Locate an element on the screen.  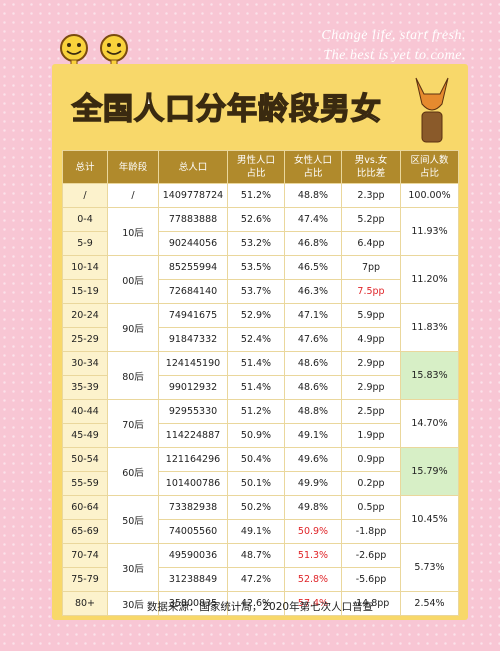
share-cell: 5.73% is located at coordinates (429, 567).